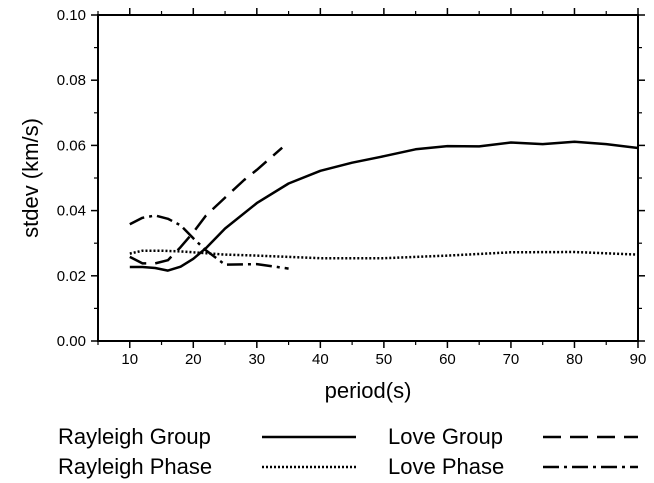  Describe the element at coordinates (30, 178) in the screenshot. I see `y-axis-title: stdev (km/s)` at that location.